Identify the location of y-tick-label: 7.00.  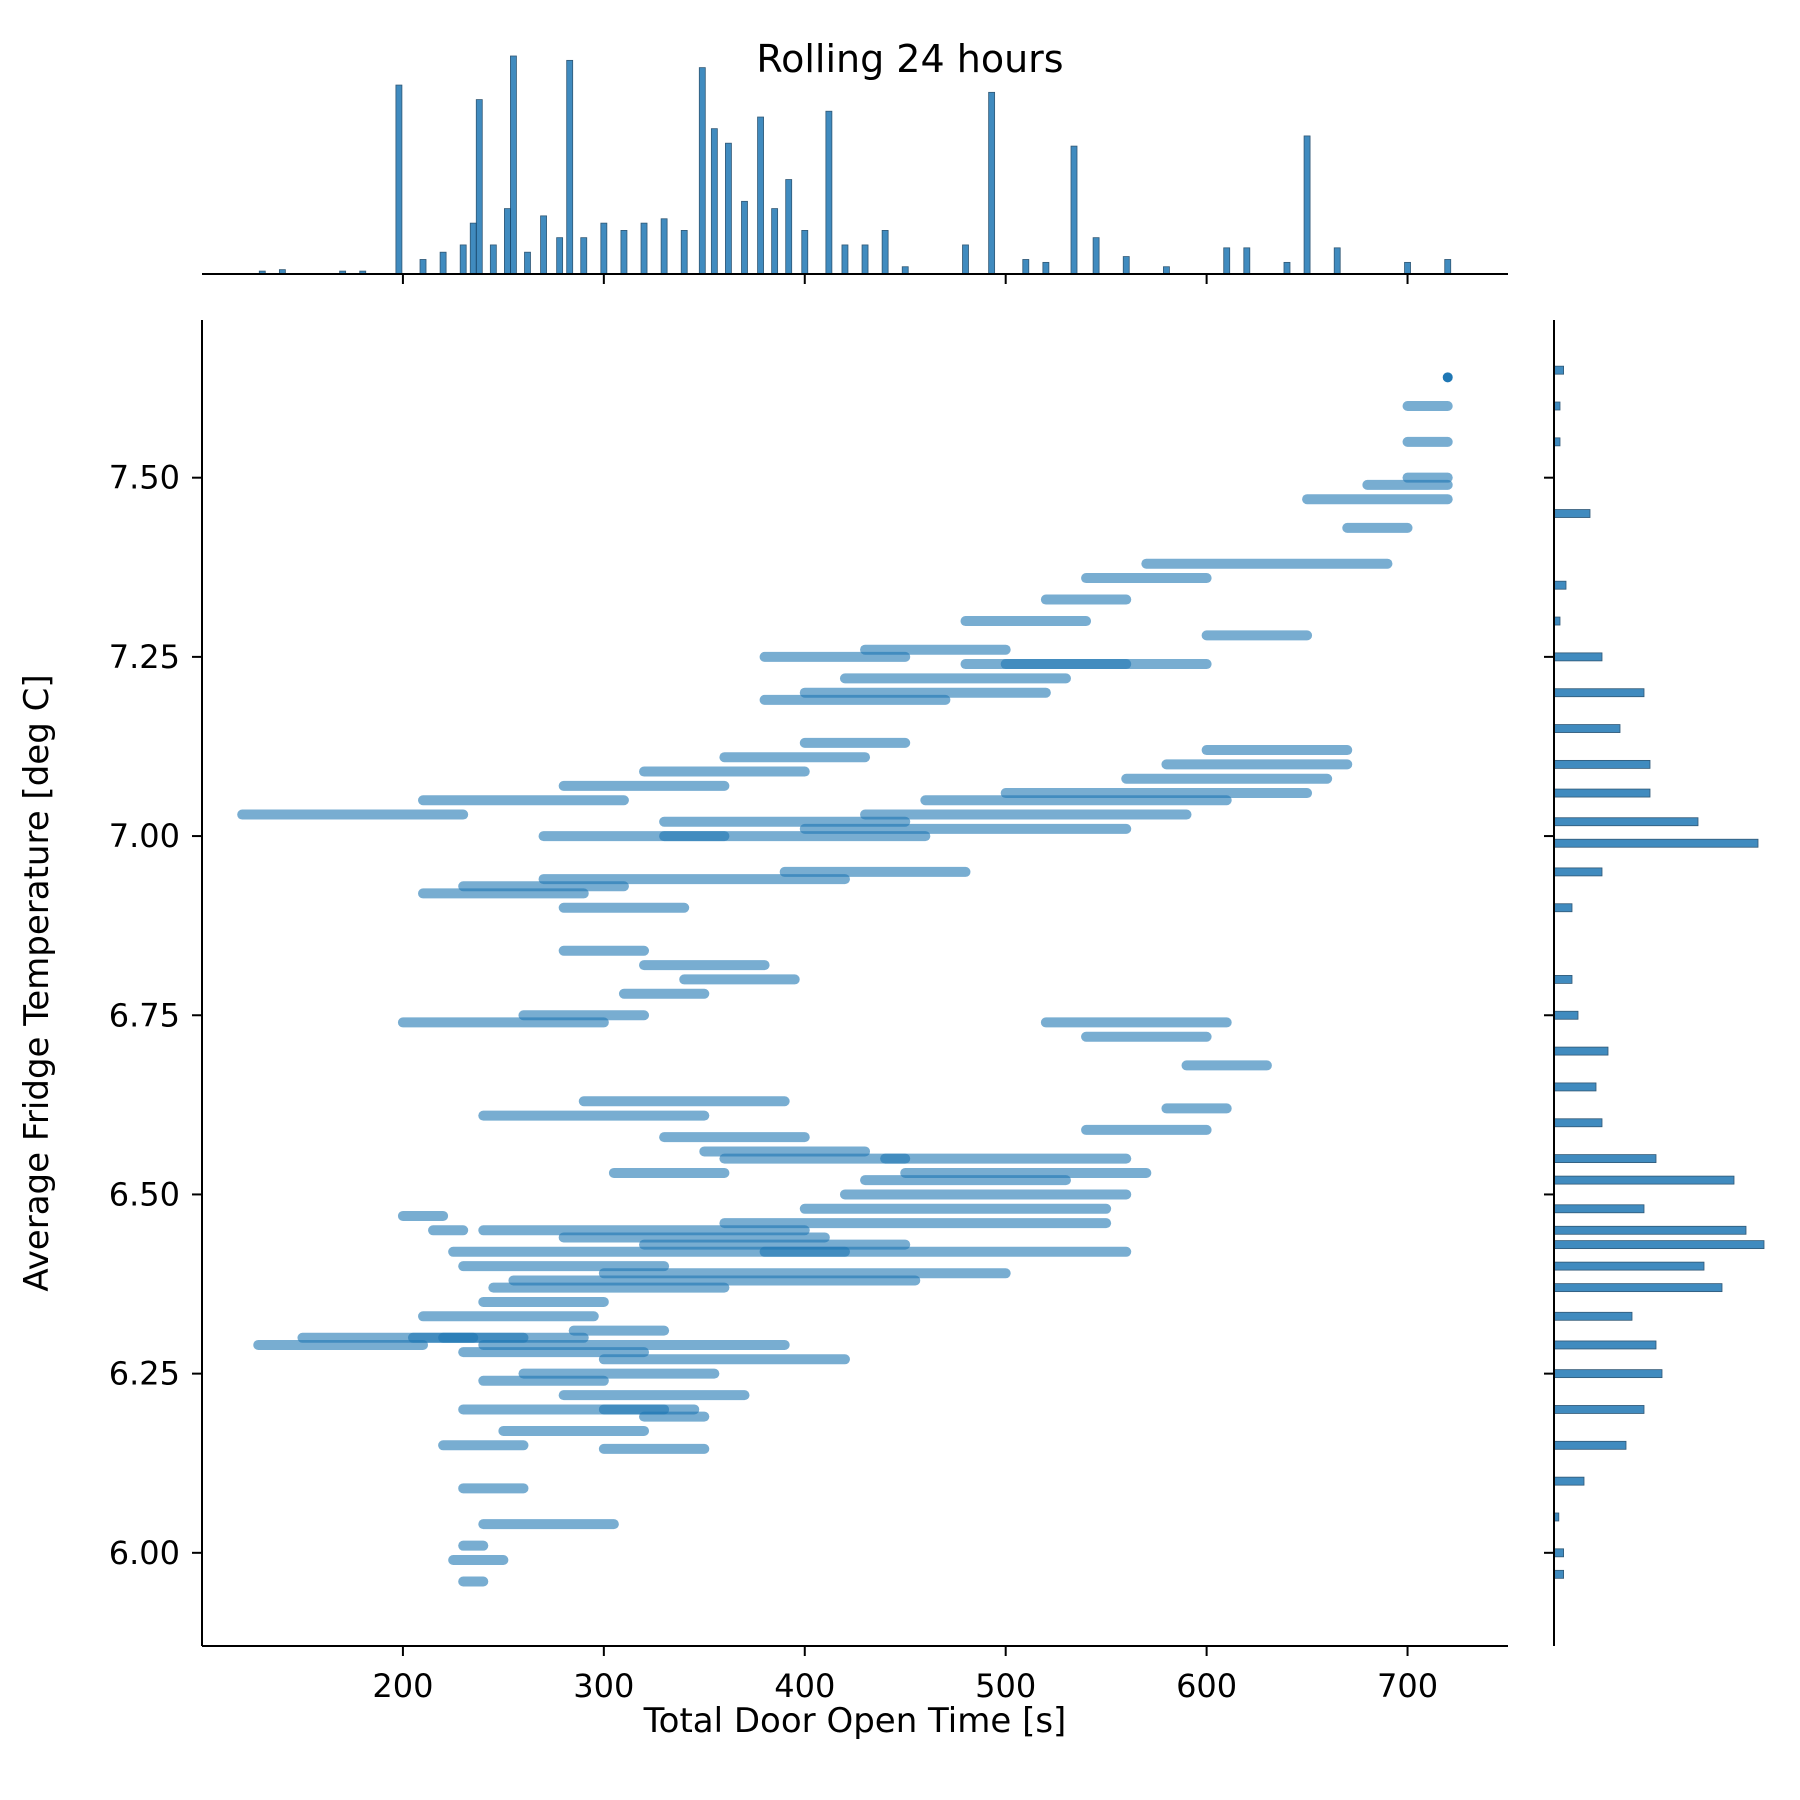
(144, 836).